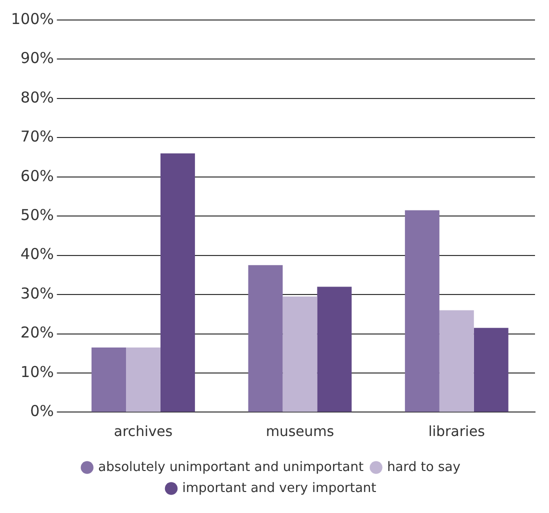 This screenshot has height=513, width=549. Describe the element at coordinates (37, 293) in the screenshot. I see `y-tick-label: 30%` at that location.